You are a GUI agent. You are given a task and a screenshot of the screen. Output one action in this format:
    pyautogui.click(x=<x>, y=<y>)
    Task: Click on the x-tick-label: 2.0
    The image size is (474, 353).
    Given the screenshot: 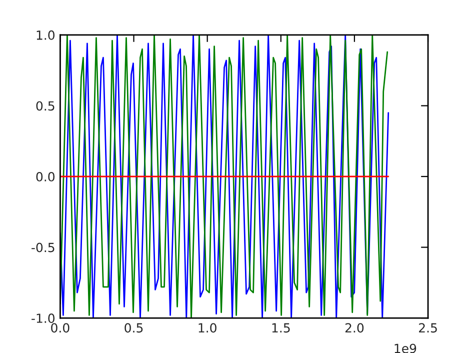 What is the action you would take?
    pyautogui.click(x=354, y=328)
    